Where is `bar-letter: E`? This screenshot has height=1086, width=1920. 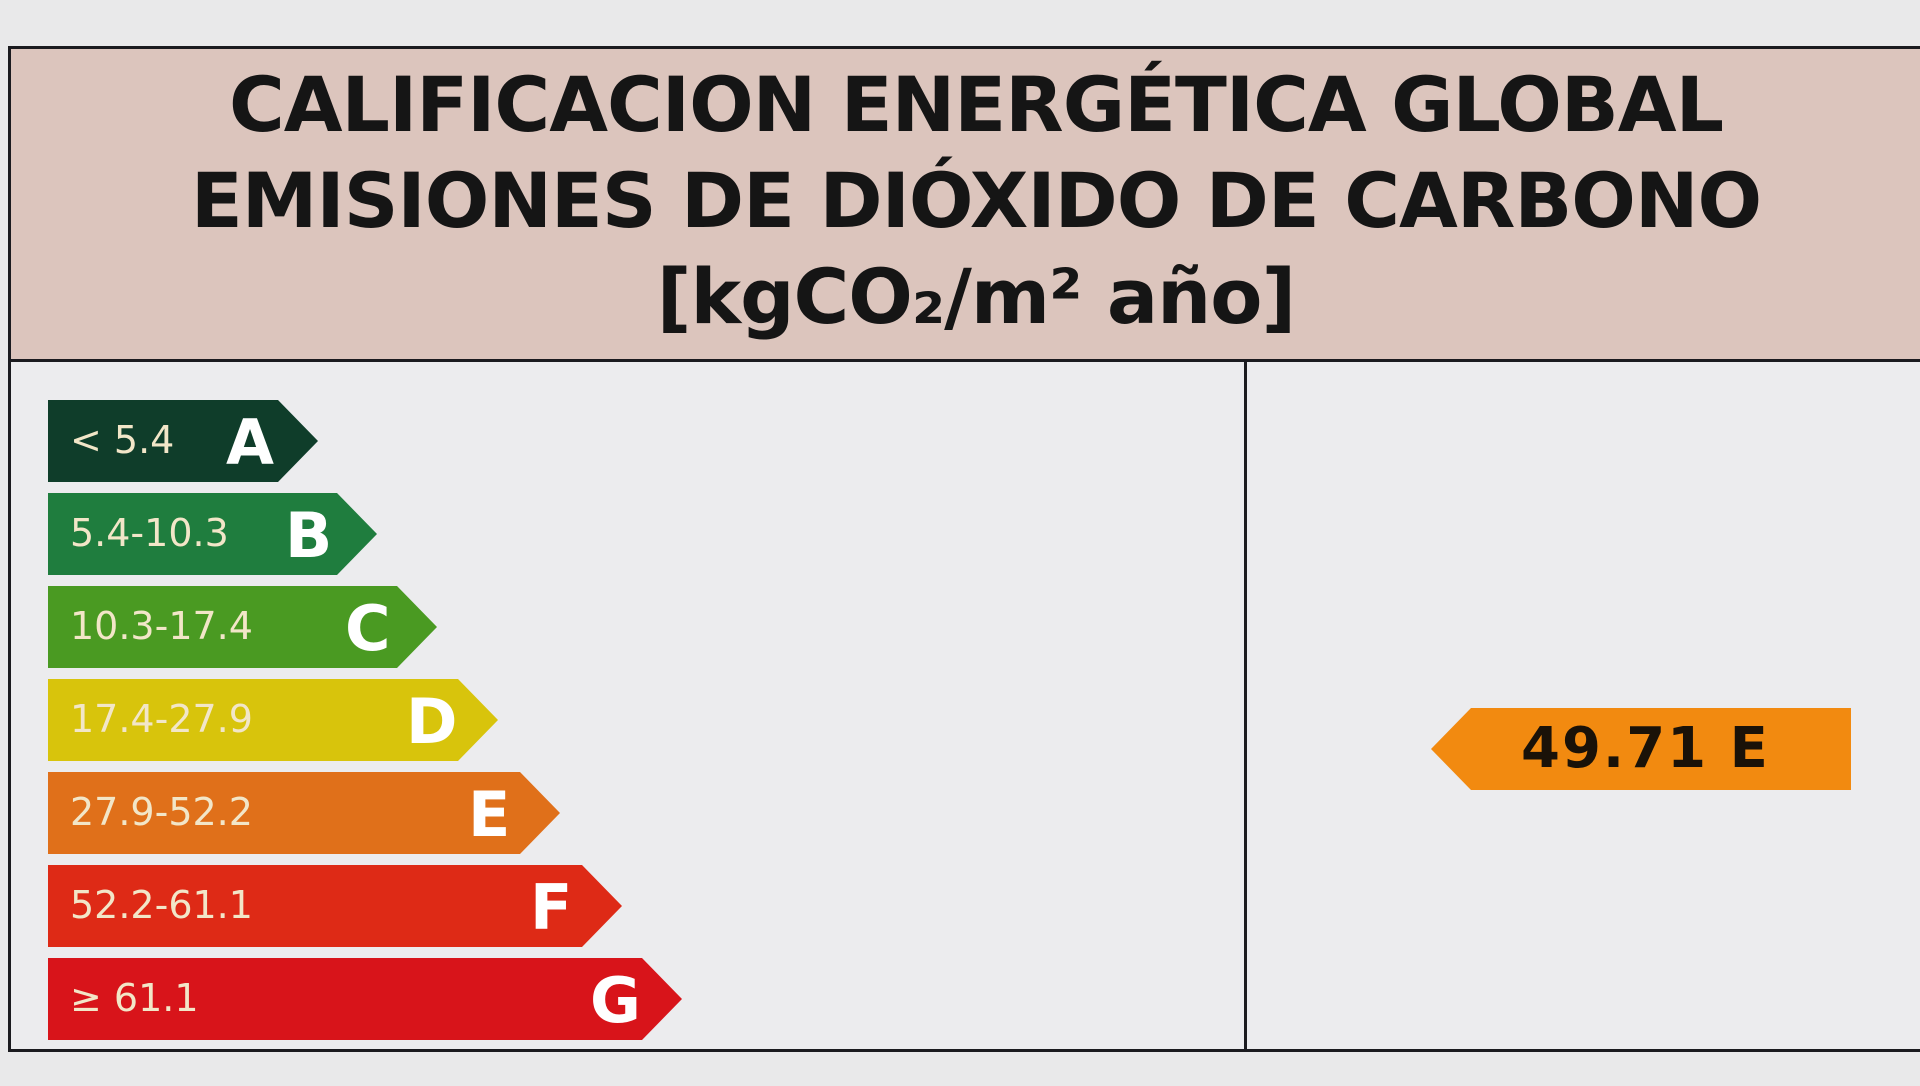
bar-letter: E is located at coordinates (489, 814).